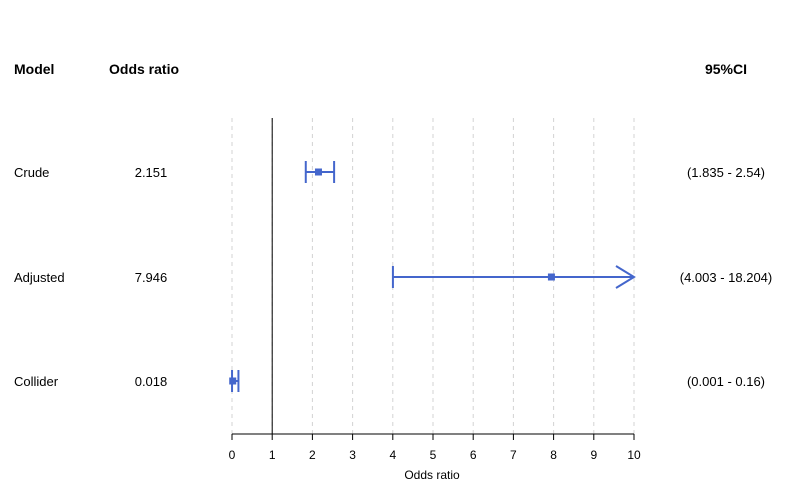 The image size is (792, 504). I want to click on x-tick-label: 2, so click(312, 455).